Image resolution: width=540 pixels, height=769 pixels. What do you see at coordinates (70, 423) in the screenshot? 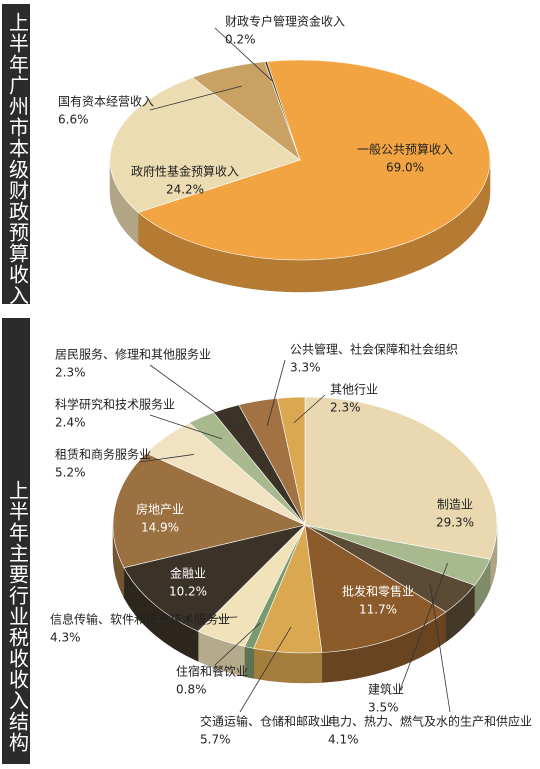
I see `value-label: 2.4%` at bounding box center [70, 423].